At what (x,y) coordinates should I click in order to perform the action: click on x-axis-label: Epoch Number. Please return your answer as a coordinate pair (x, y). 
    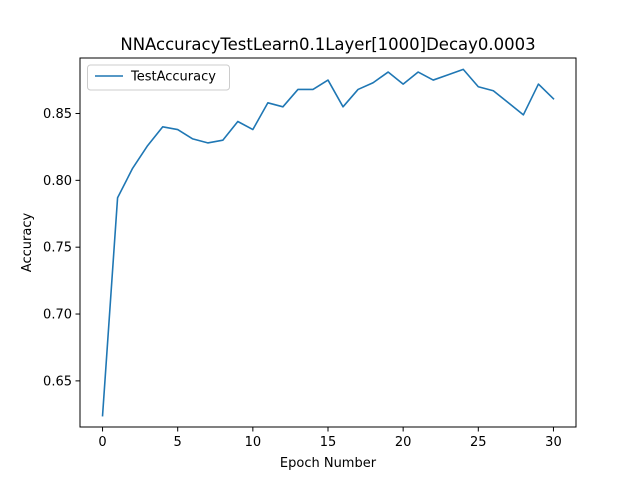
    Looking at the image, I should click on (328, 463).